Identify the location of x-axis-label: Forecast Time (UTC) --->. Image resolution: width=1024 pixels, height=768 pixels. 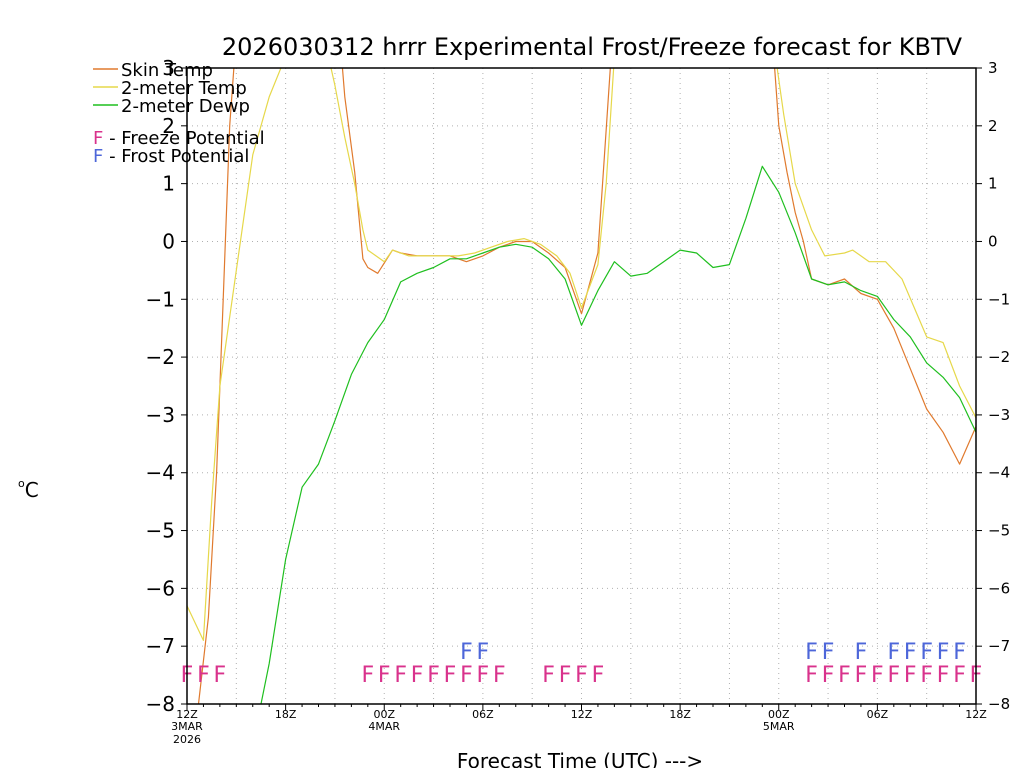
(580, 758).